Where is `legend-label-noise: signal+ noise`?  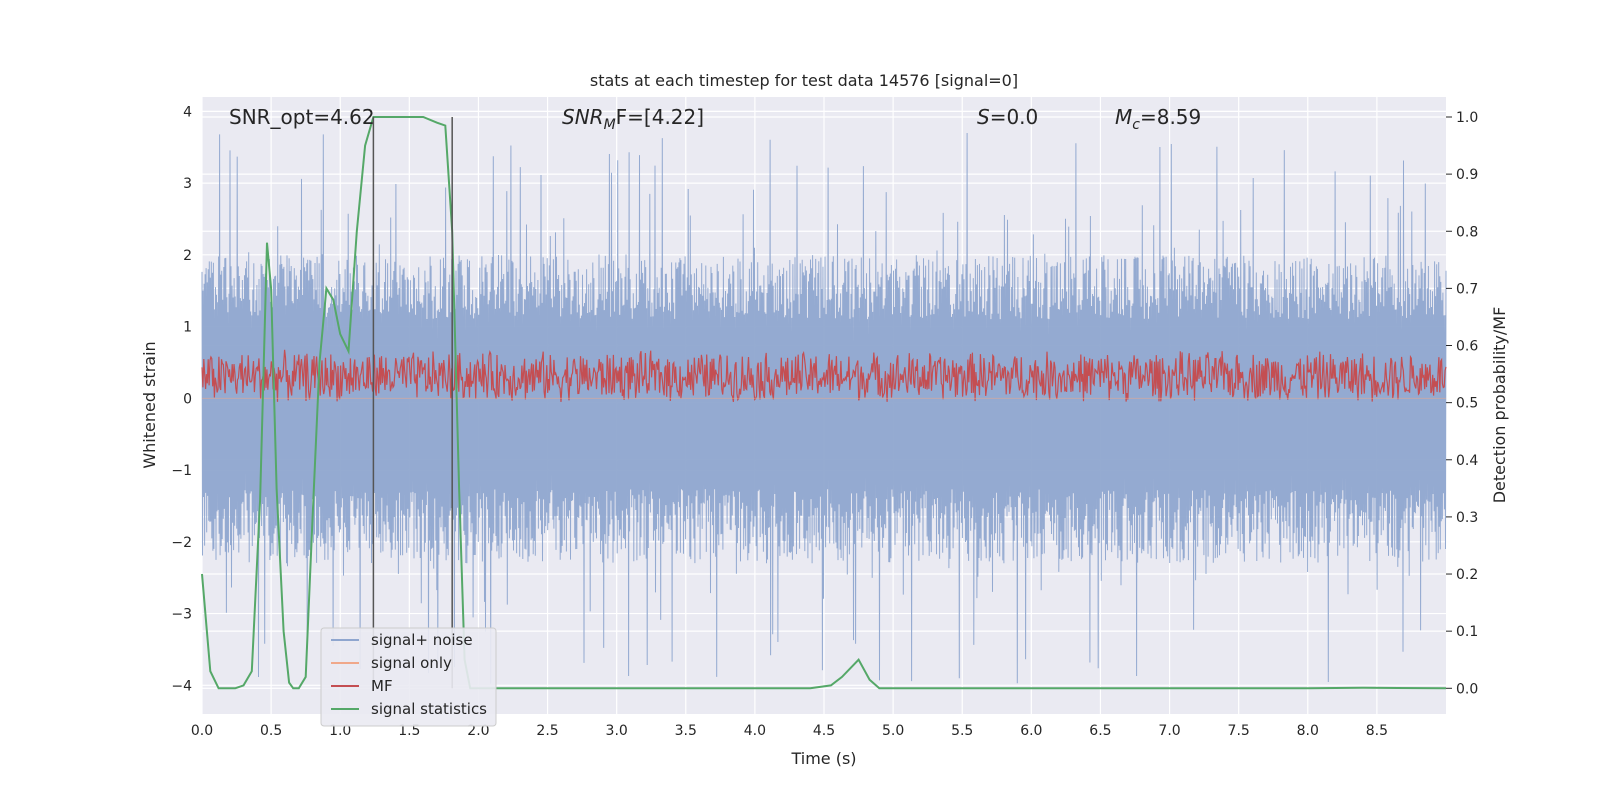
legend-label-noise: signal+ noise is located at coordinates (422, 640).